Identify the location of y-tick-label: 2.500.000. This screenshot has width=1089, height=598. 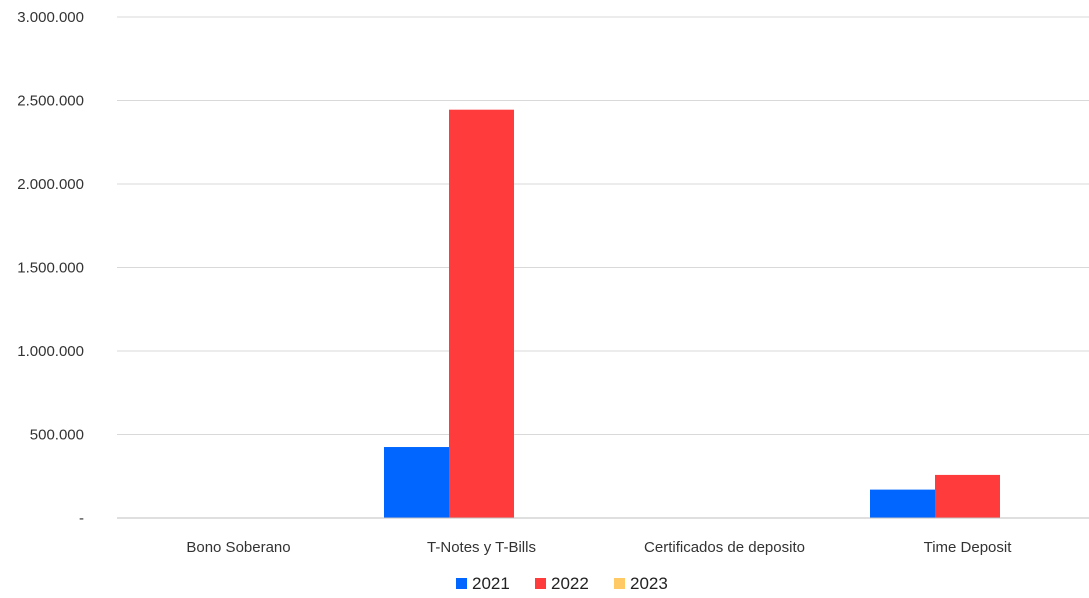
(50, 101).